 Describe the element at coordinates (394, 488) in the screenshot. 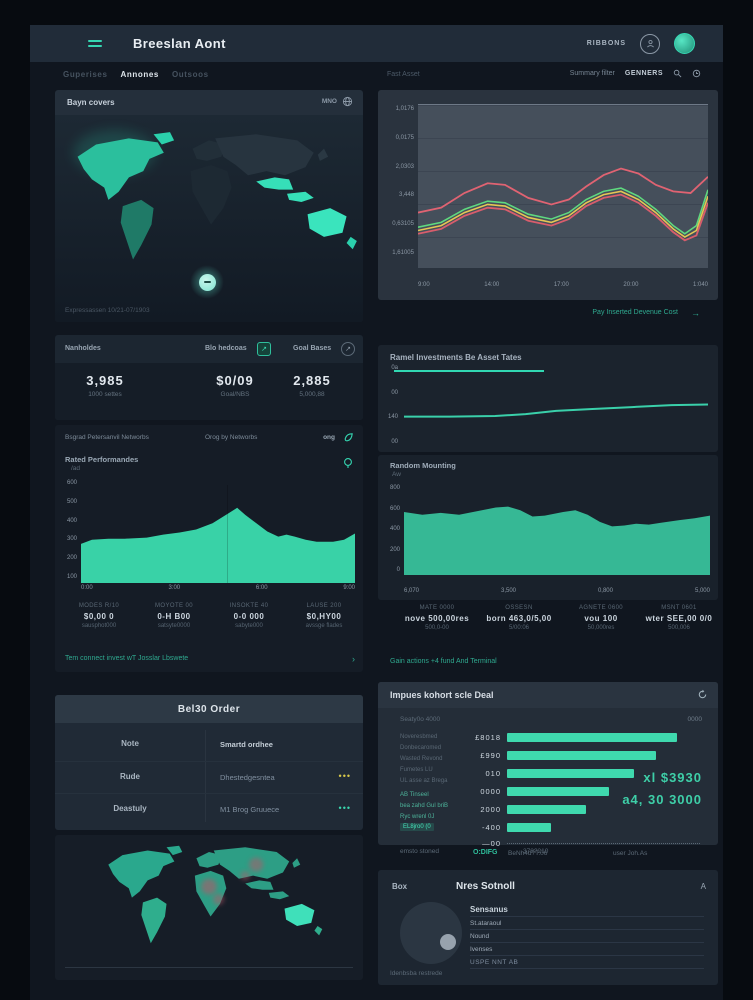

I see `area2-ytick: 800` at that location.